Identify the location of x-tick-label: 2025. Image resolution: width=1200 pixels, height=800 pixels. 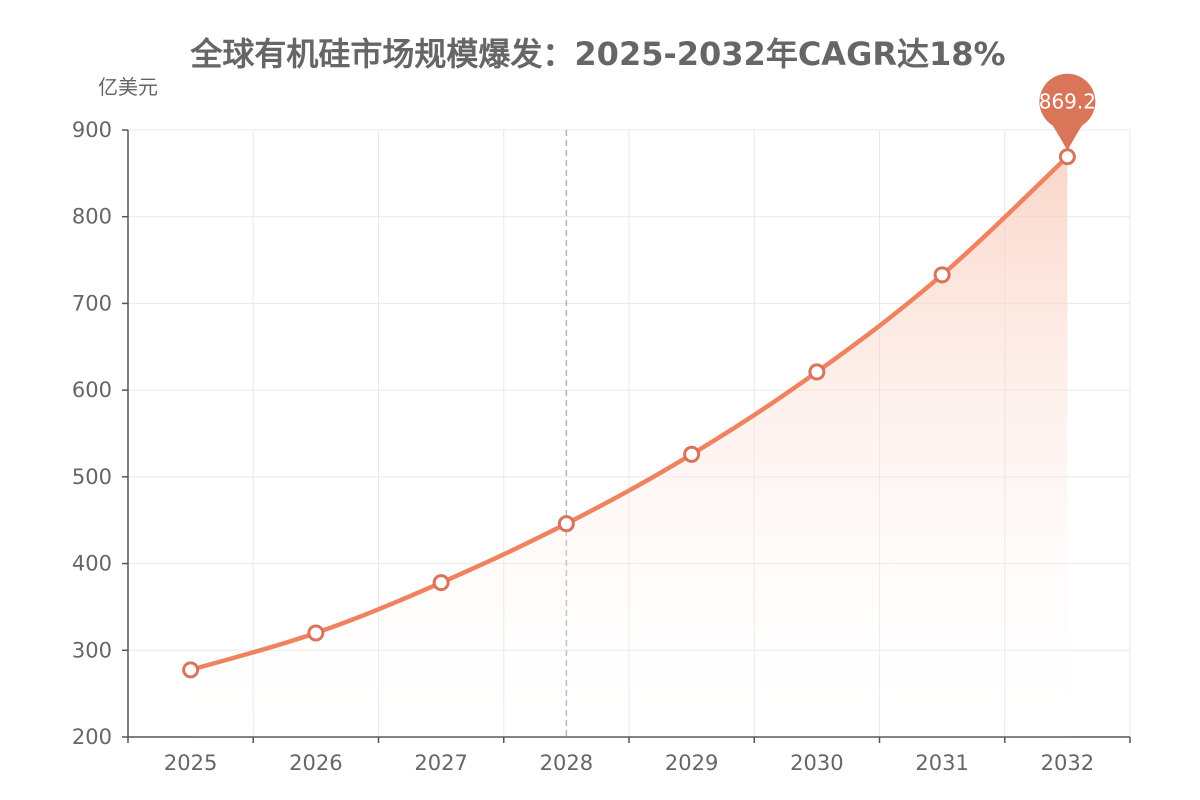
(190, 763).